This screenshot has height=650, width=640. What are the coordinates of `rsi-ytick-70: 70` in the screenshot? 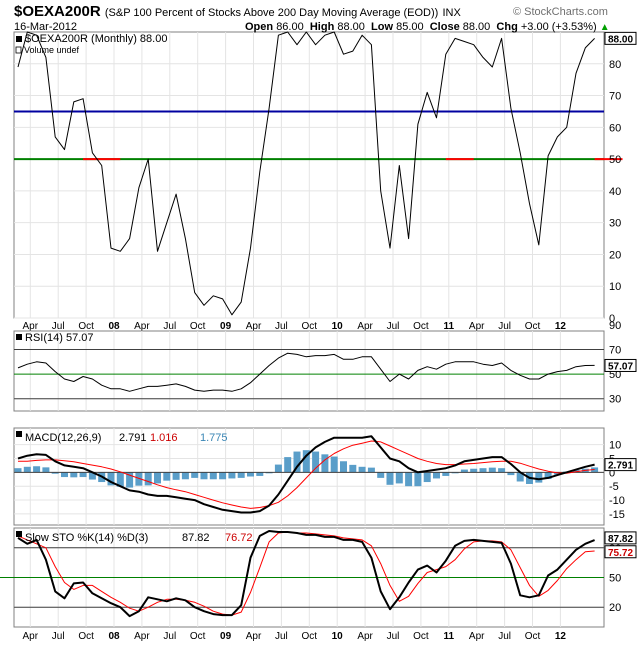 It's located at (615, 350).